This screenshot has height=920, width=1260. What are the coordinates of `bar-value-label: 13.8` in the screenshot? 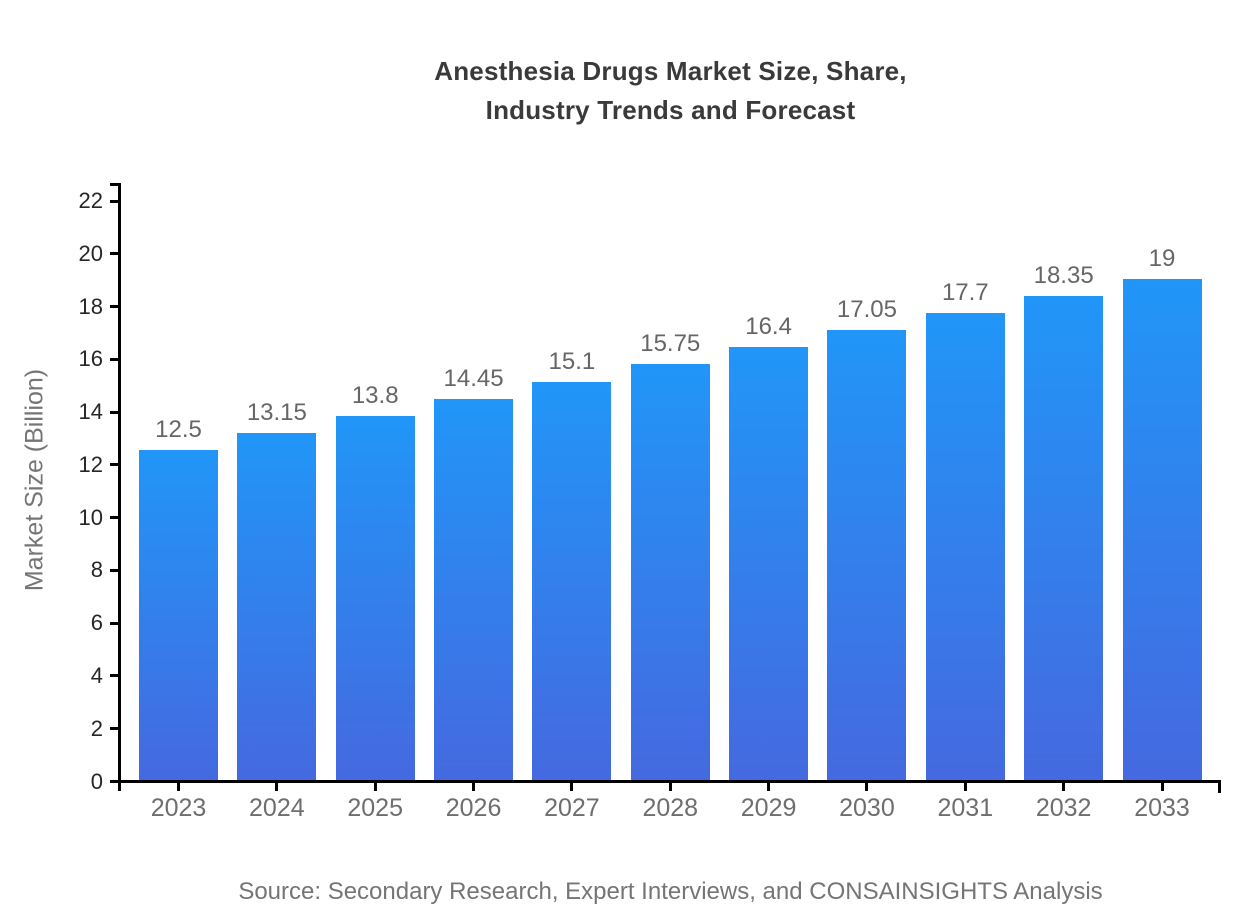 It's located at (375, 395).